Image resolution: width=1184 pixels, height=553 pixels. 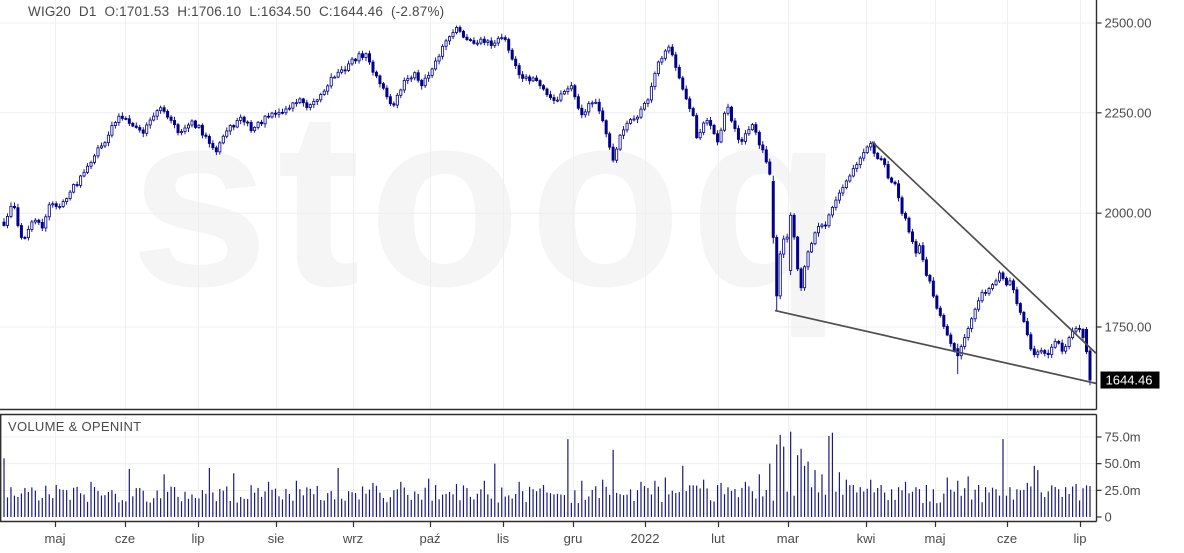 What do you see at coordinates (935, 347) in the screenshot?
I see `trendline-lower-support` at bounding box center [935, 347].